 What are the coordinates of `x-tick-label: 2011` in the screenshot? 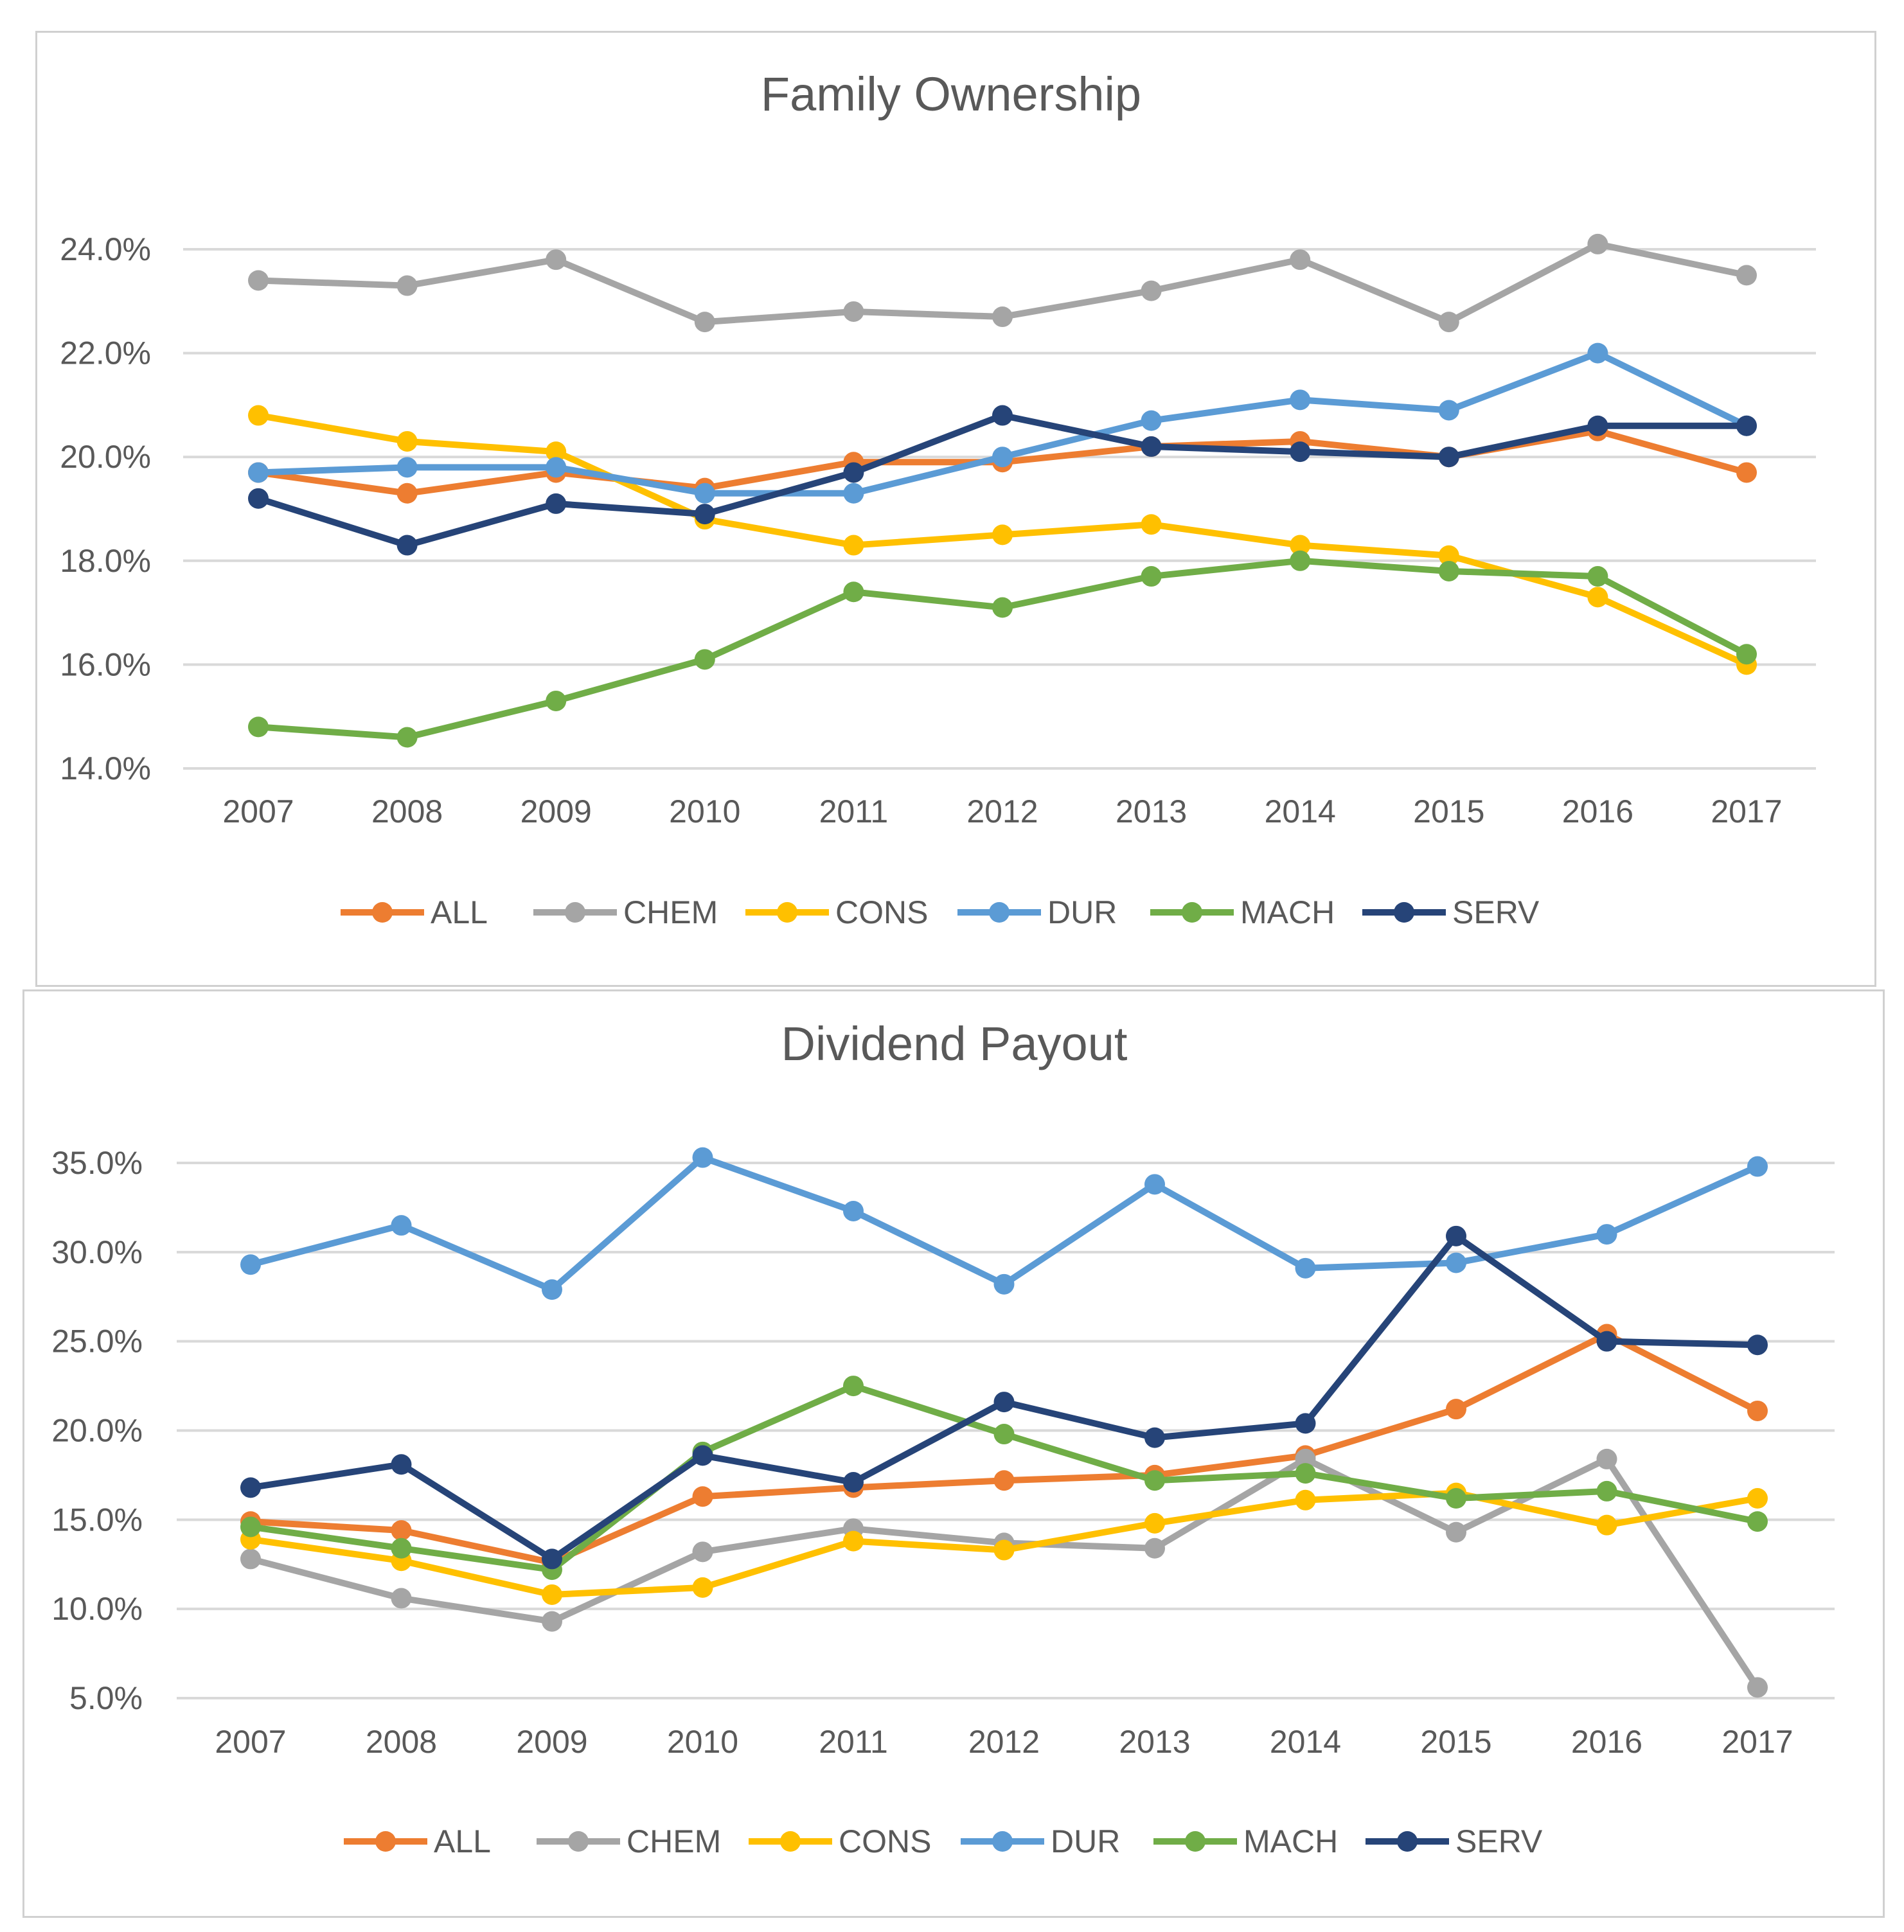 It's located at (854, 1742).